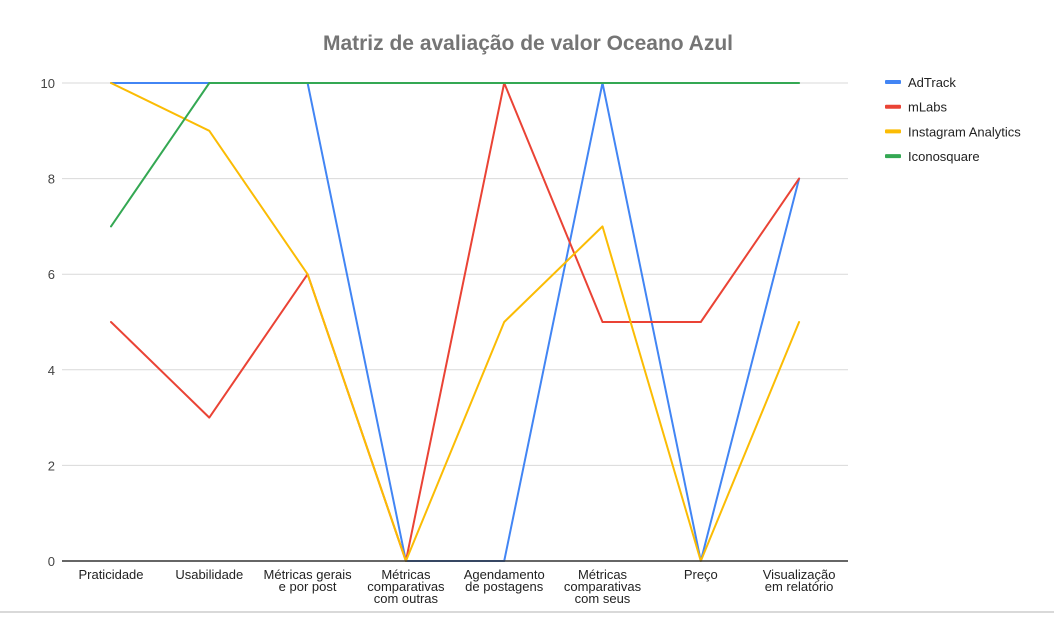 The width and height of the screenshot is (1054, 618). Describe the element at coordinates (504, 586) in the screenshot. I see `x-tick-label-line: de postagens` at that location.